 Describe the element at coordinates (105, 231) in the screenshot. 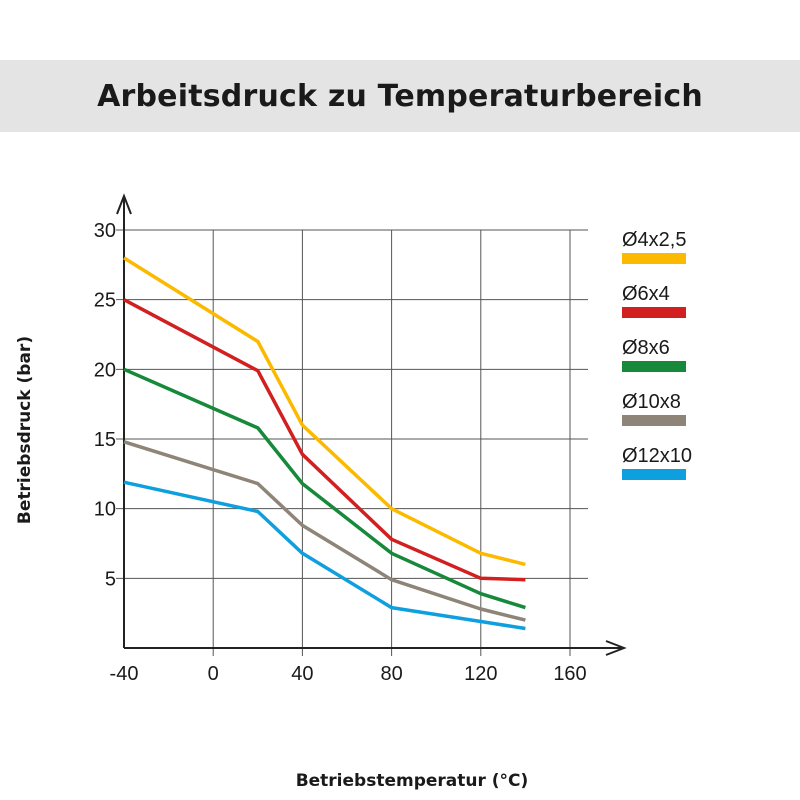

I see `y-tick-label: 30` at that location.